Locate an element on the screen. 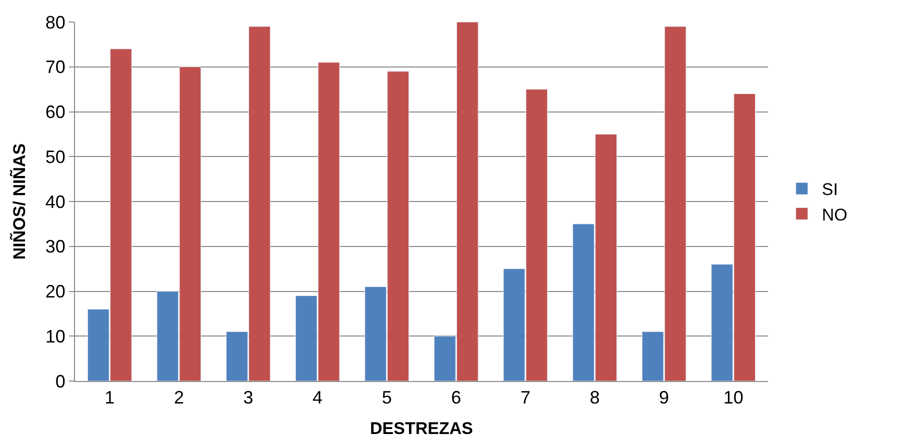 This screenshot has width=898, height=446. y-axis-title: NIÑOS/ NIÑAS is located at coordinates (18, 201).